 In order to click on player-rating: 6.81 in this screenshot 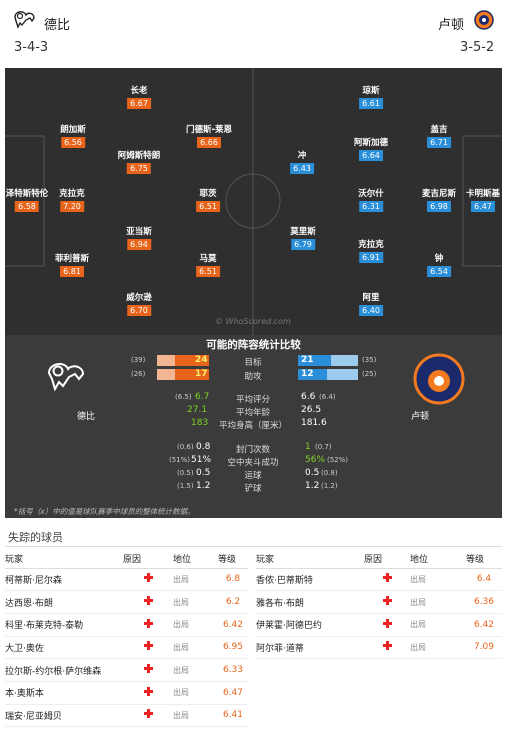, I will do `click(72, 271)`.